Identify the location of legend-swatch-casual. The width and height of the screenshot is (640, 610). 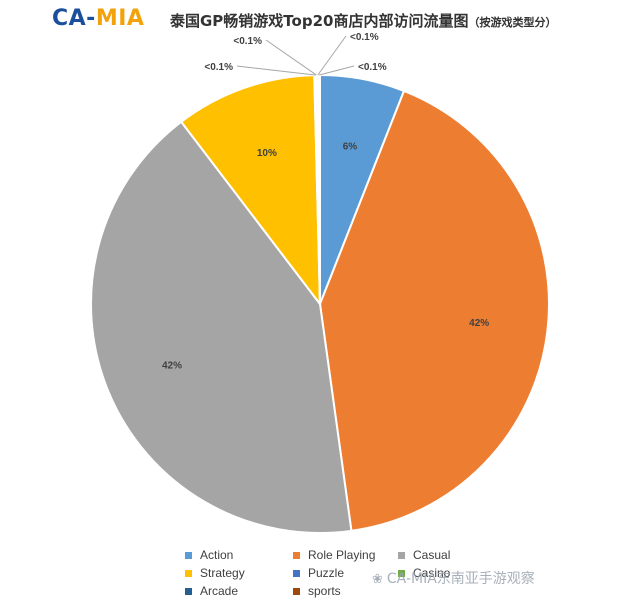
(401, 555).